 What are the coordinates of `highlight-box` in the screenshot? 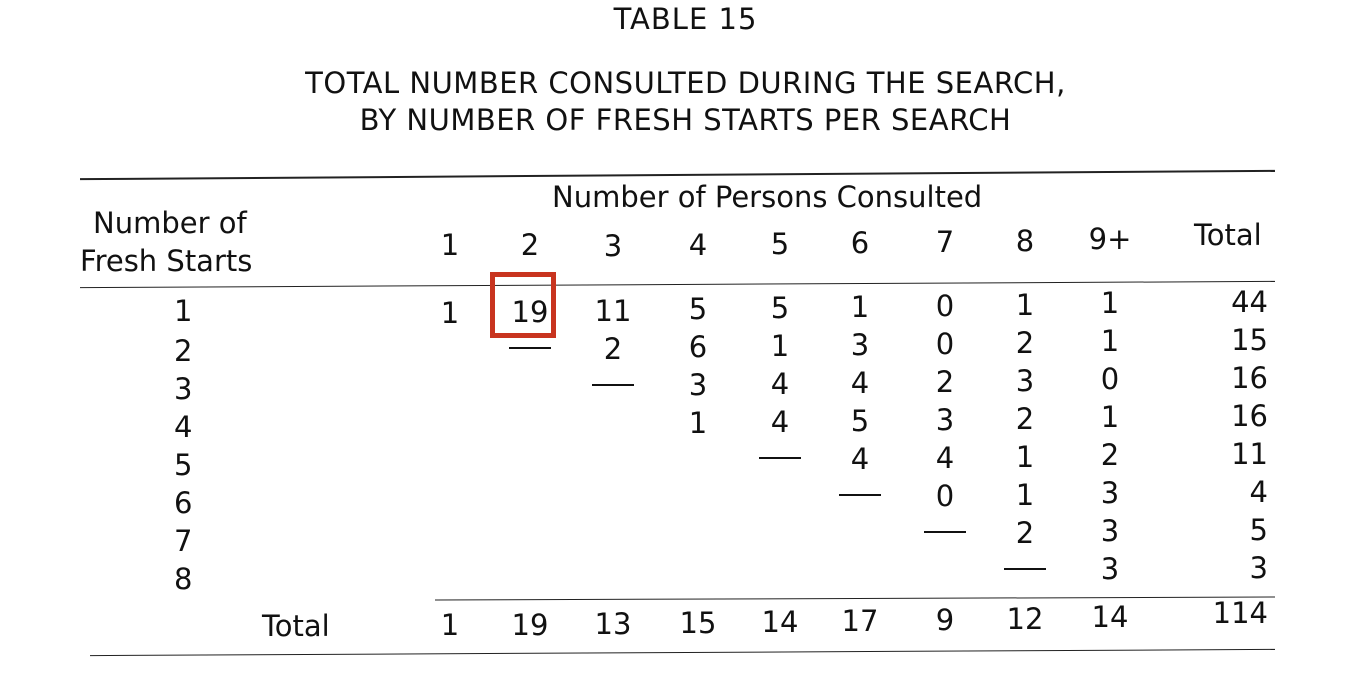 It's located at (523, 305).